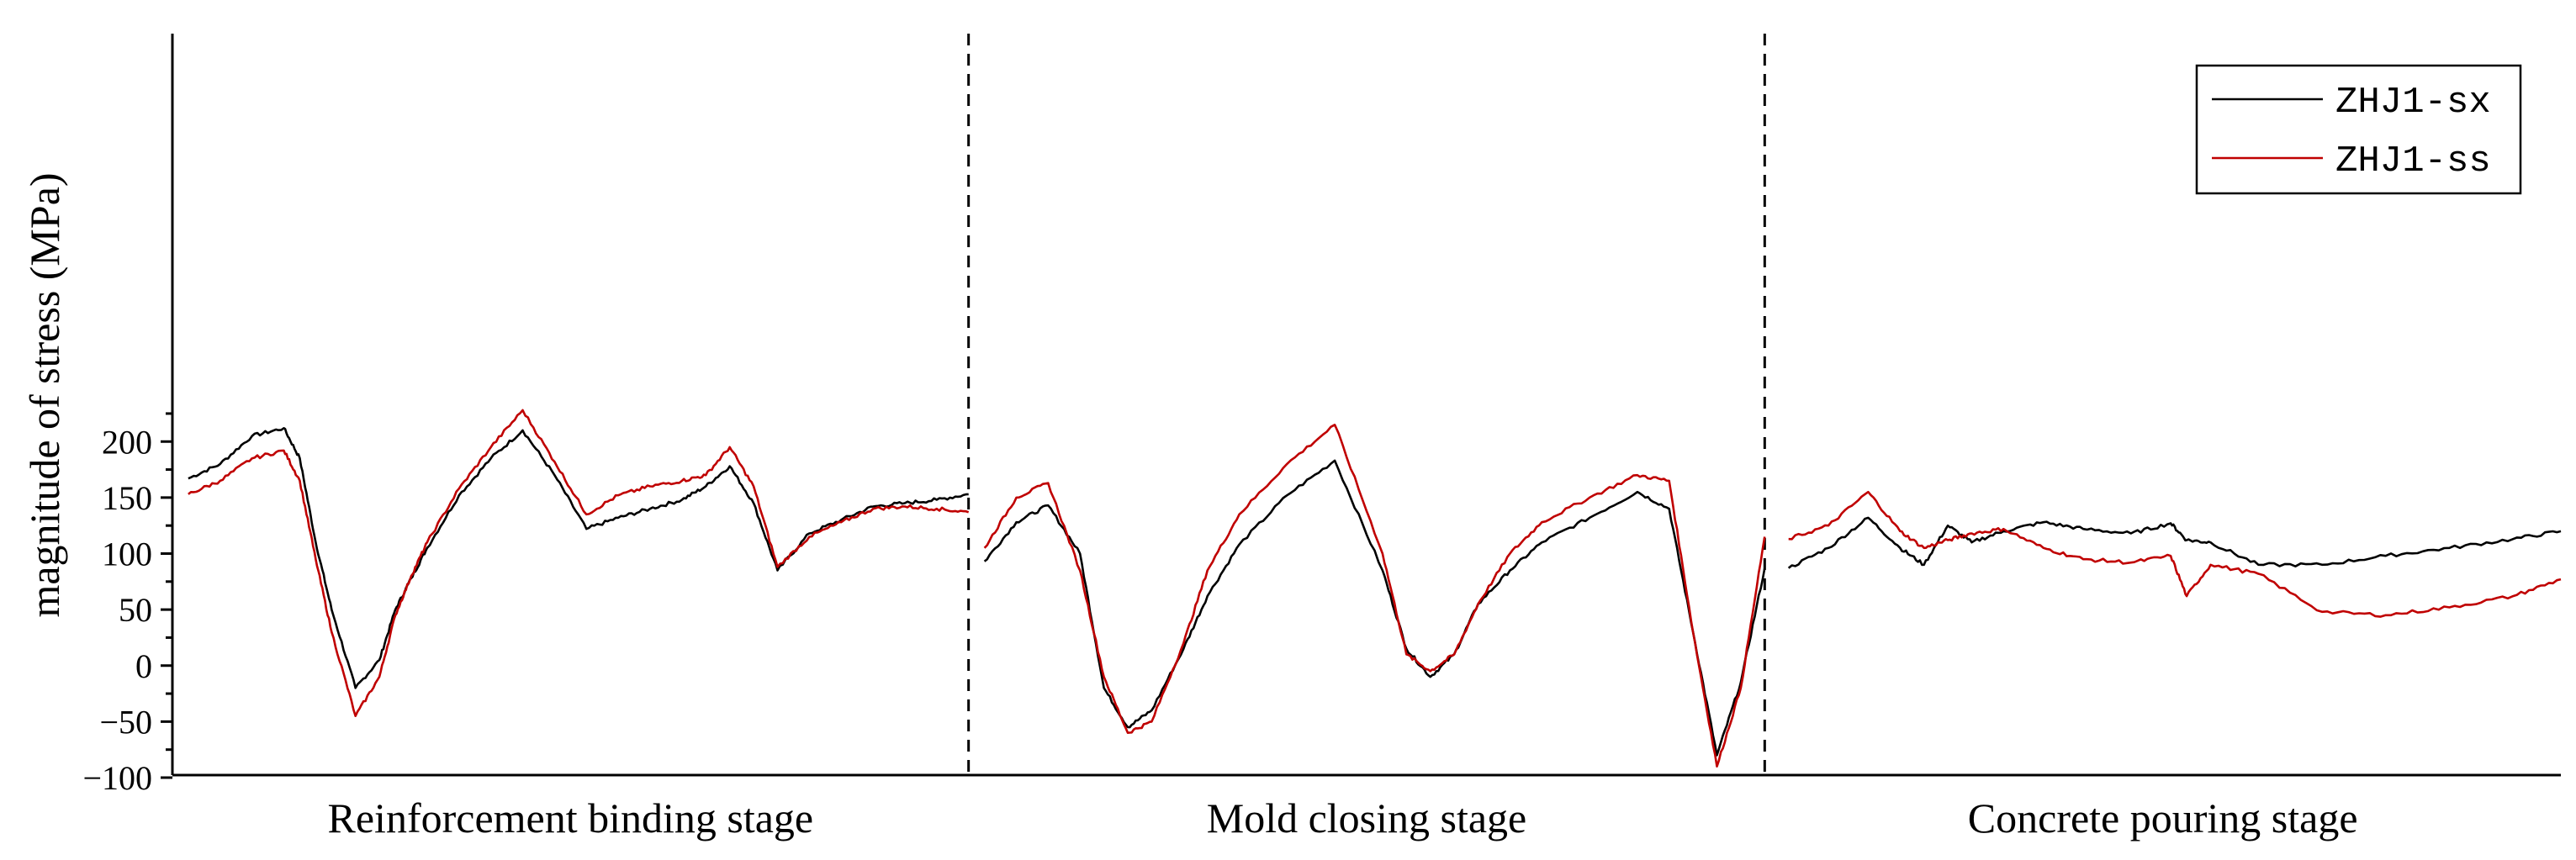 The image size is (2576, 860). I want to click on y-axis-title: magnitude of stress (MPa), so click(44, 394).